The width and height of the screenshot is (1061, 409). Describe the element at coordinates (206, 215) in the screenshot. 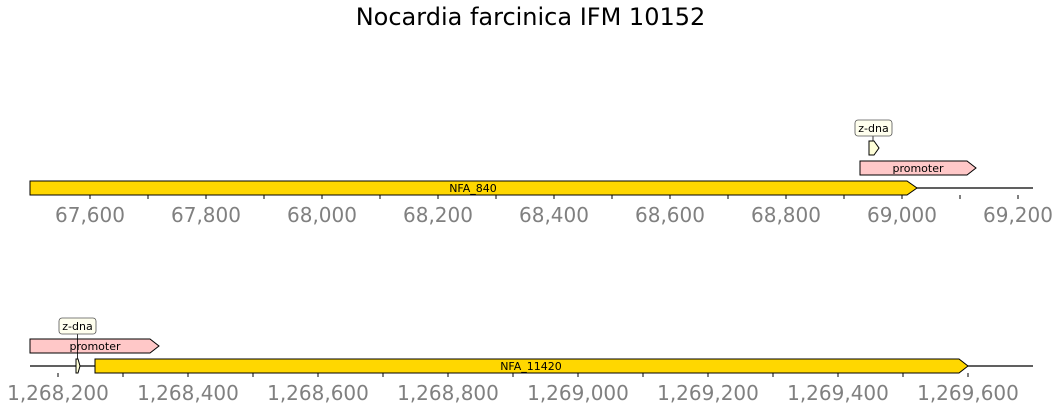

I see `axis-tick-label: 67,800` at that location.